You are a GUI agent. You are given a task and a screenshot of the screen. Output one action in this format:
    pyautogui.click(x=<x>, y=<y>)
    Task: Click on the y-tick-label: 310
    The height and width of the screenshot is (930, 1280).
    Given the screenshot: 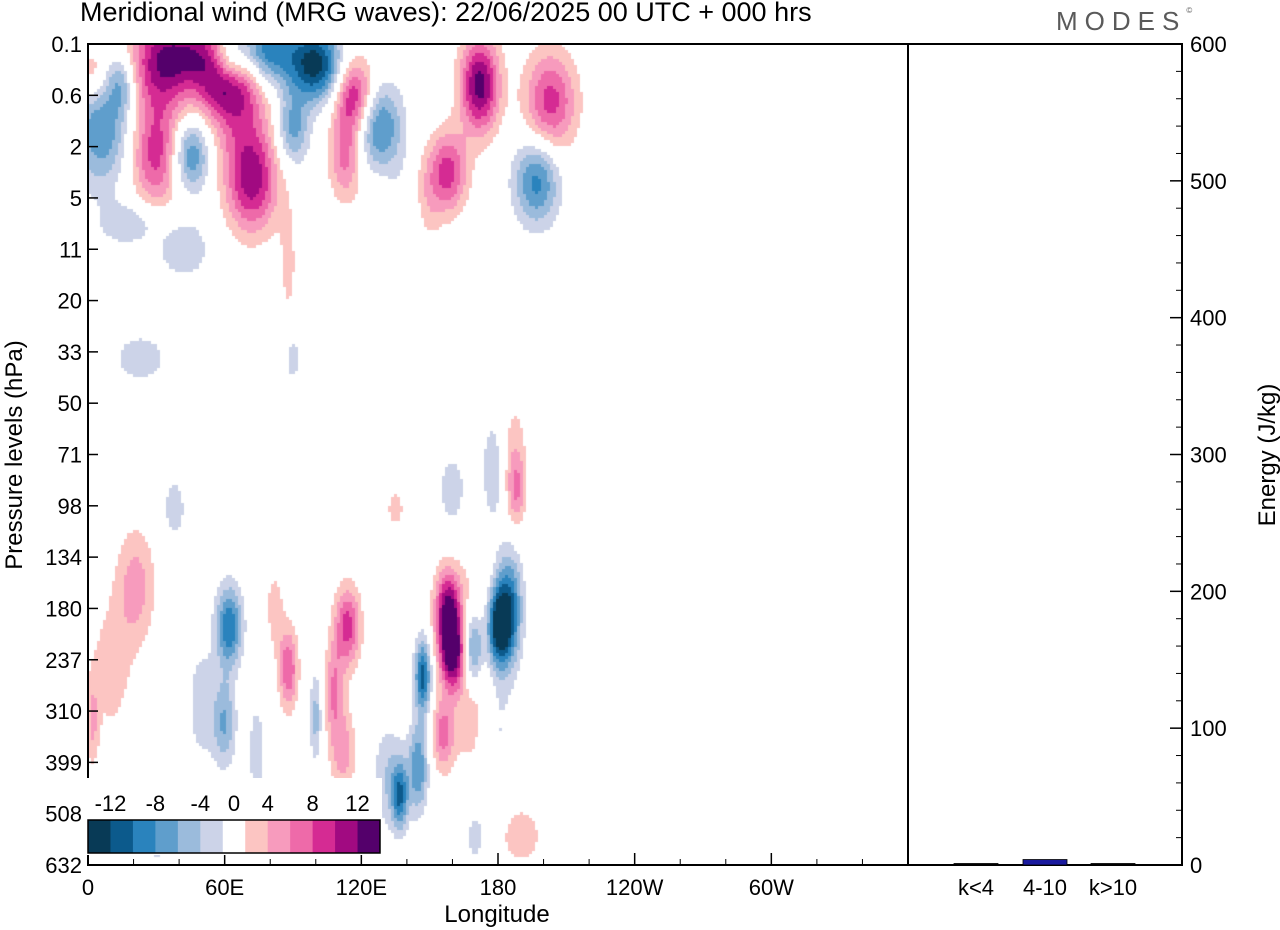 What is the action you would take?
    pyautogui.click(x=63, y=711)
    